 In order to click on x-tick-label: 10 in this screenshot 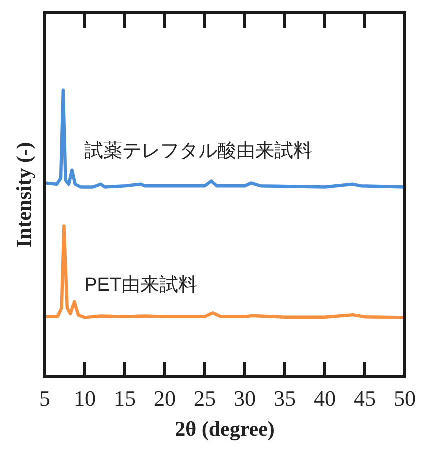, I will do `click(85, 398)`.